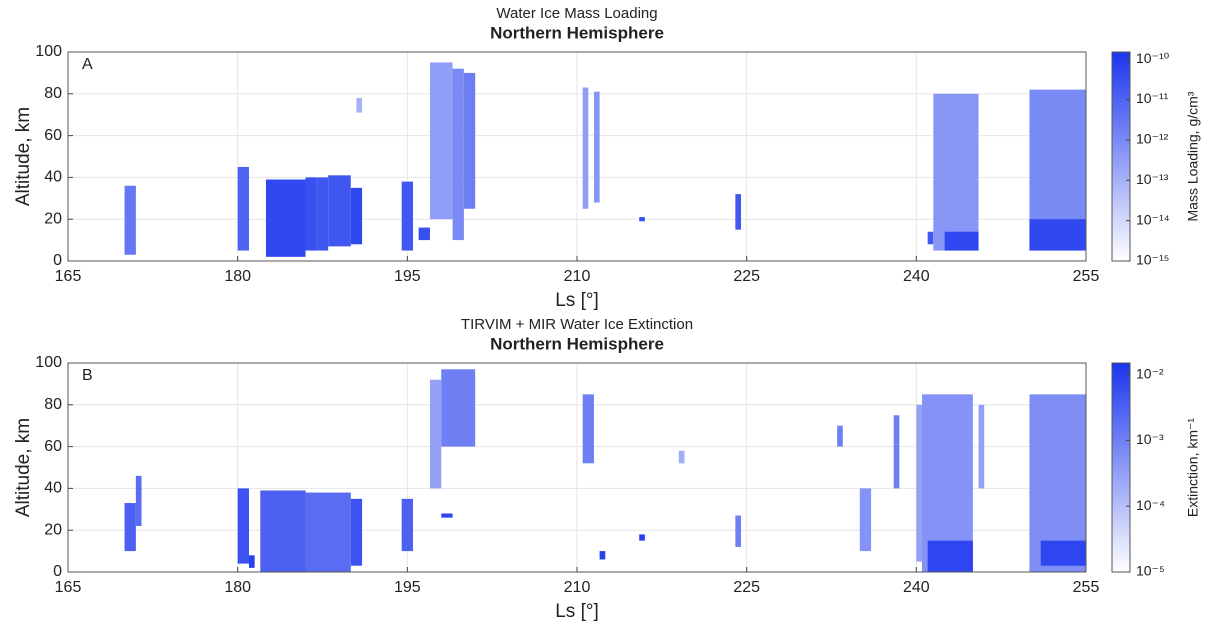 Image resolution: width=1212 pixels, height=636 pixels. I want to click on colorbar-label: Mass Loading, g/cm³, so click(1193, 156).